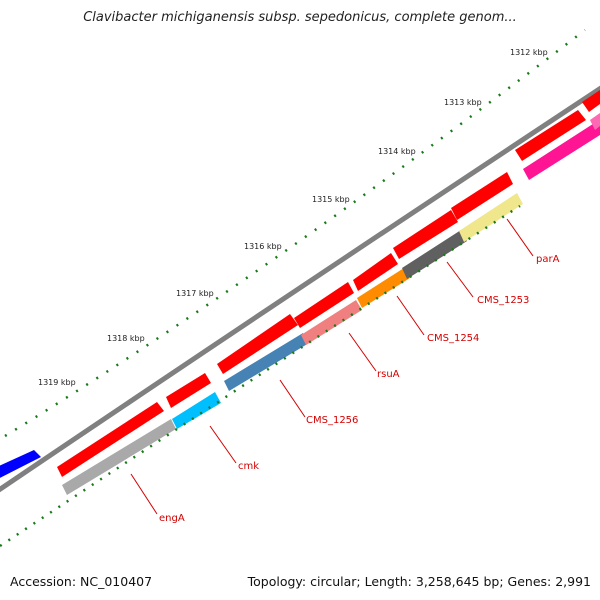 This screenshot has width=600, height=600. Describe the element at coordinates (263, 246) in the screenshot. I see `tick-label: 1316 kbp` at that location.